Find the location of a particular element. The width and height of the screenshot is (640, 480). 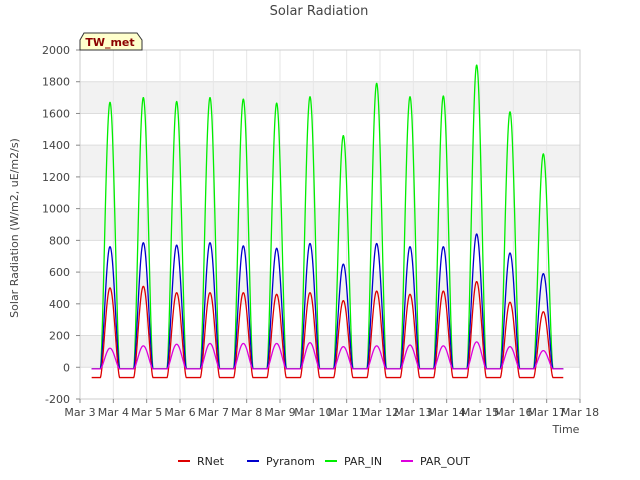

station-label-box: TW_met is located at coordinates (111, 41).